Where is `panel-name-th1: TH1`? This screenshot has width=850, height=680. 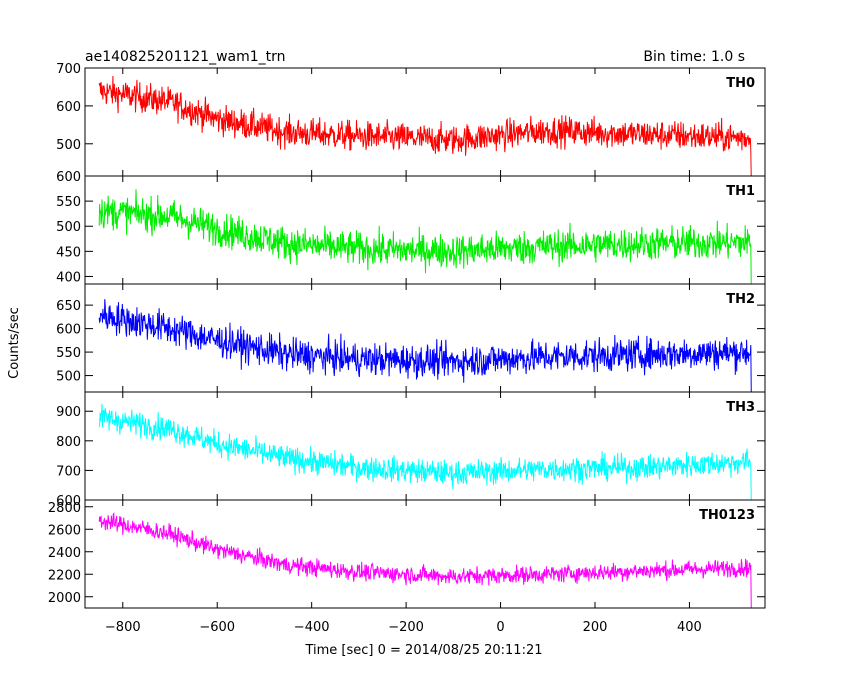 panel-name-th1: TH1 is located at coordinates (740, 191).